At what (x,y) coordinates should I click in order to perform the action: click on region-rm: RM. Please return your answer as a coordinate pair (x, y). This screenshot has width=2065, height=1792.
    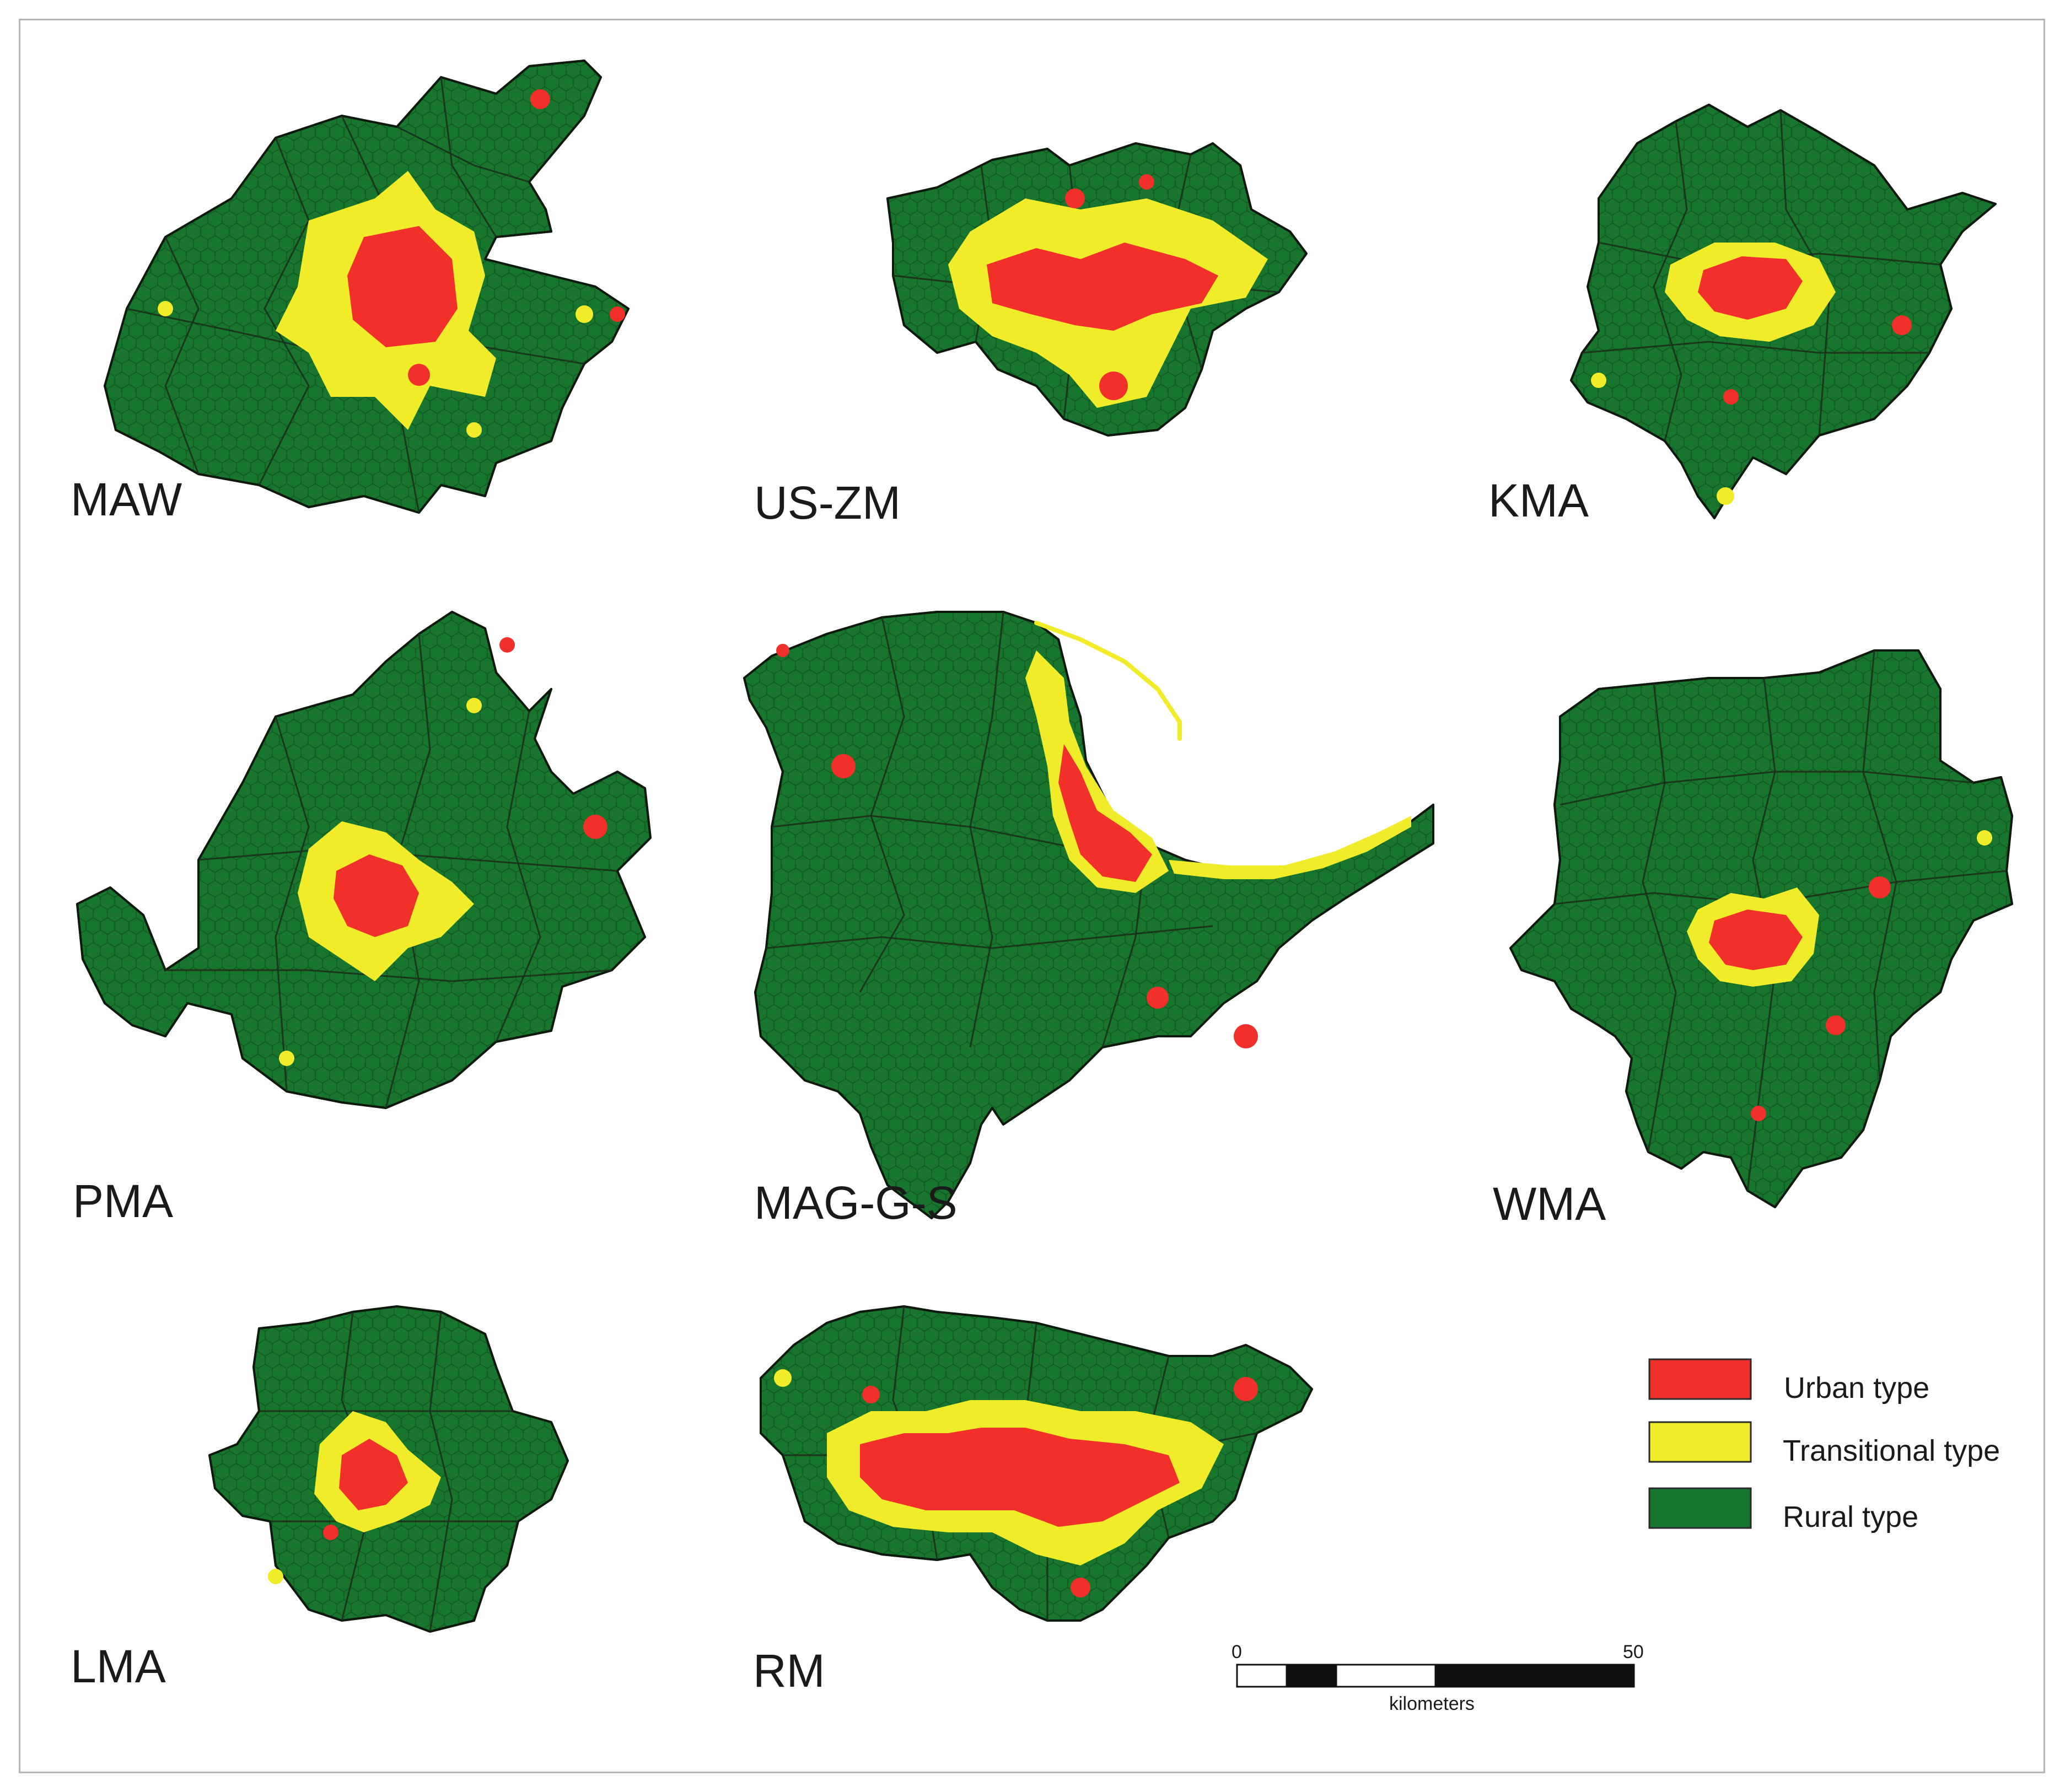
    Looking at the image, I should click on (1033, 1501).